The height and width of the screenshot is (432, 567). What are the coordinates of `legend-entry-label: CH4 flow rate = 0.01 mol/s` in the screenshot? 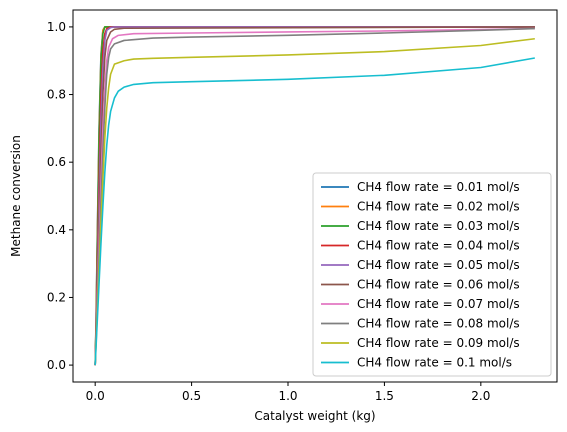 It's located at (438, 187).